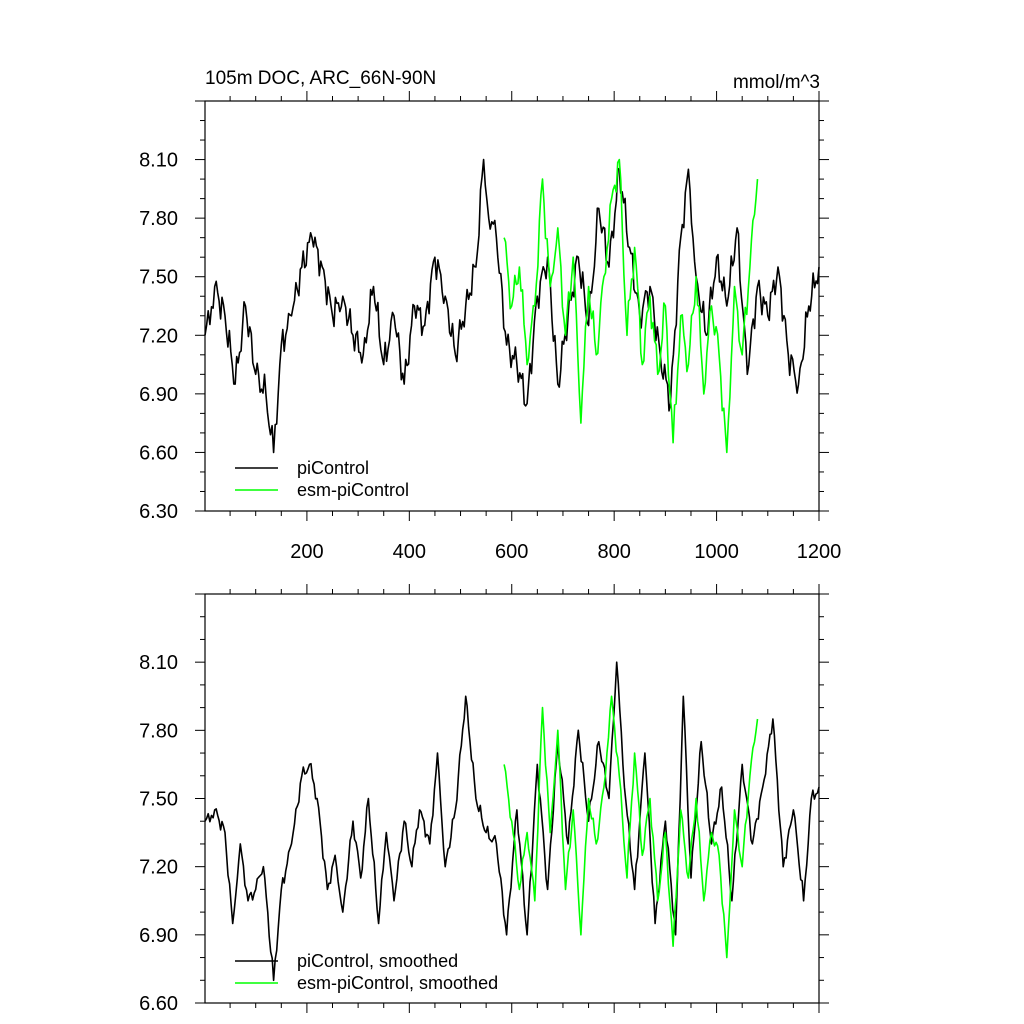 The image size is (1024, 1024). Describe the element at coordinates (409, 552) in the screenshot. I see `x-tick-label: 400` at that location.